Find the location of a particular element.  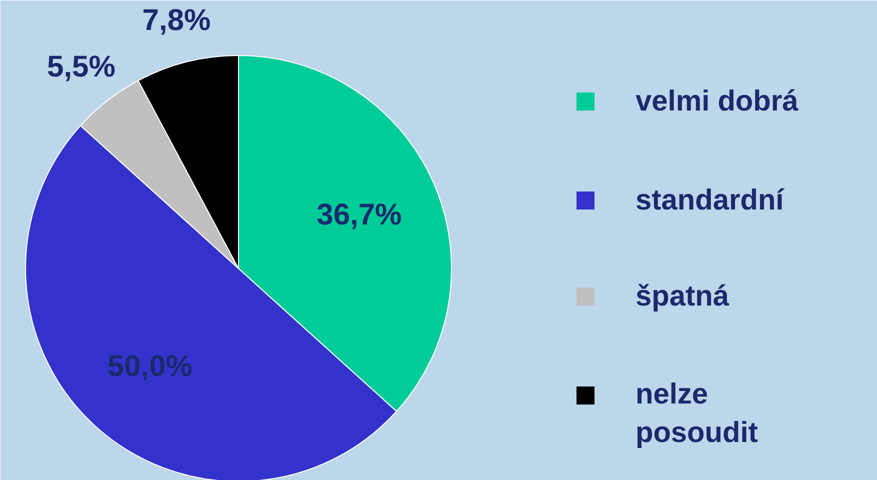

data-label: 5,5% is located at coordinates (81, 67).